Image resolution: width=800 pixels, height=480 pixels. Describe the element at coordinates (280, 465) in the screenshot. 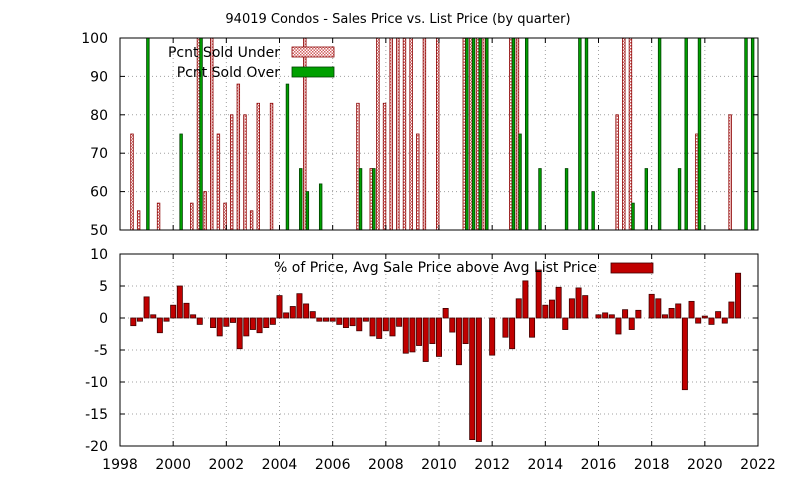

I see `x-tick-label: 2004` at that location.